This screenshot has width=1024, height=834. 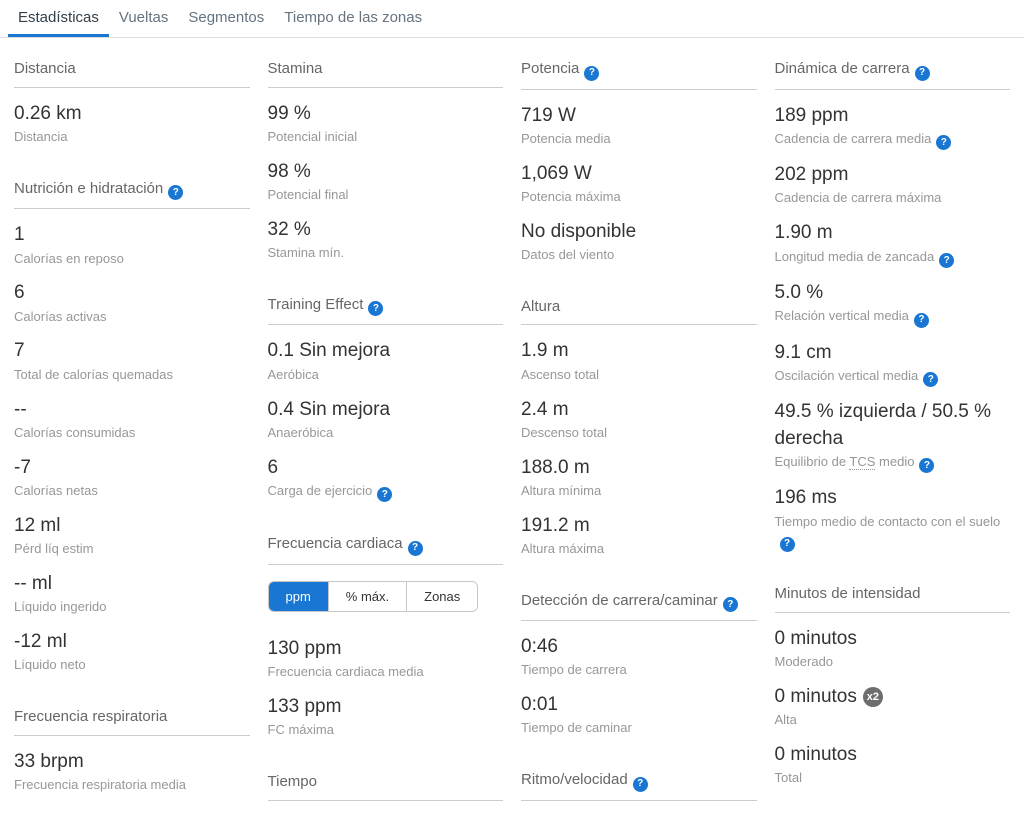 What do you see at coordinates (893, 649) in the screenshot?
I see `stat-item: 0 minutos Moderado` at bounding box center [893, 649].